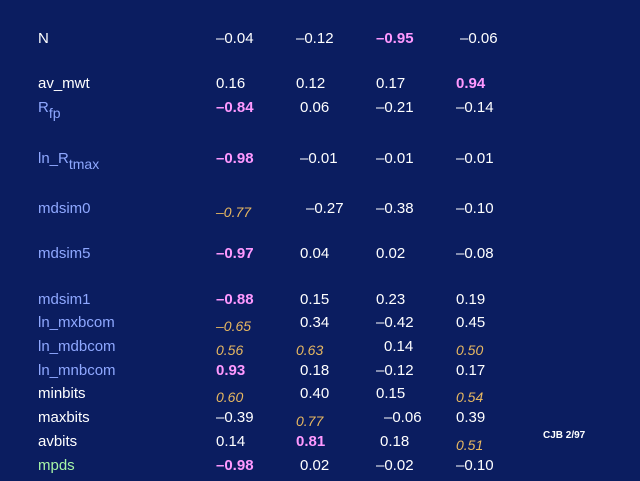  What do you see at coordinates (475, 107) in the screenshot?
I see `table-cell: –0.14` at bounding box center [475, 107].